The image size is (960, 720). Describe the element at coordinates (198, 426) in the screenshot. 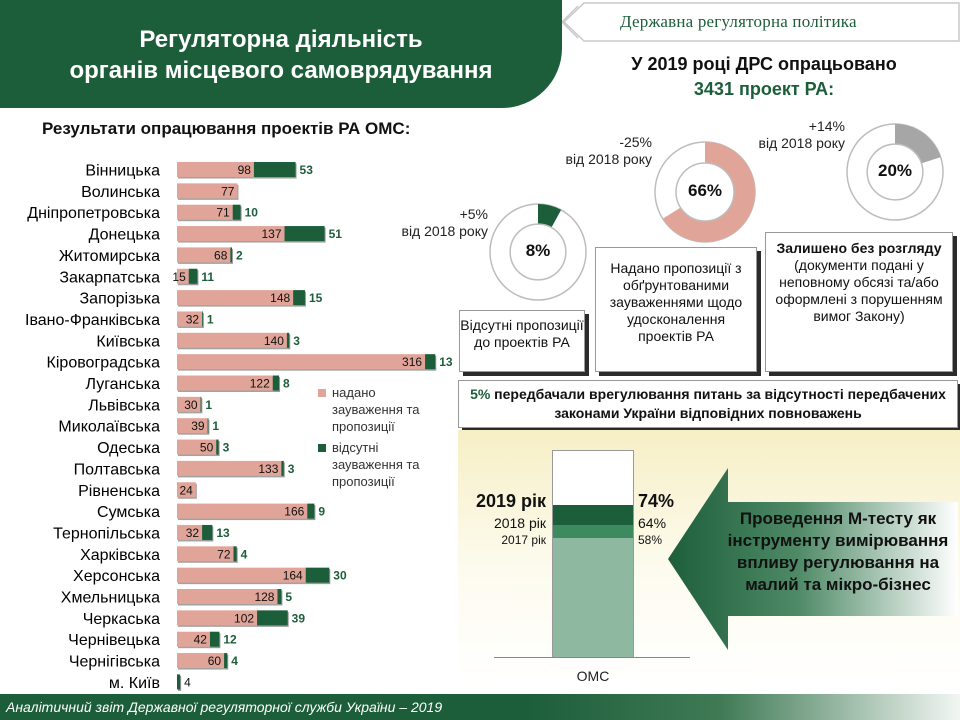

I see `bar-value-remarks: 39` at that location.